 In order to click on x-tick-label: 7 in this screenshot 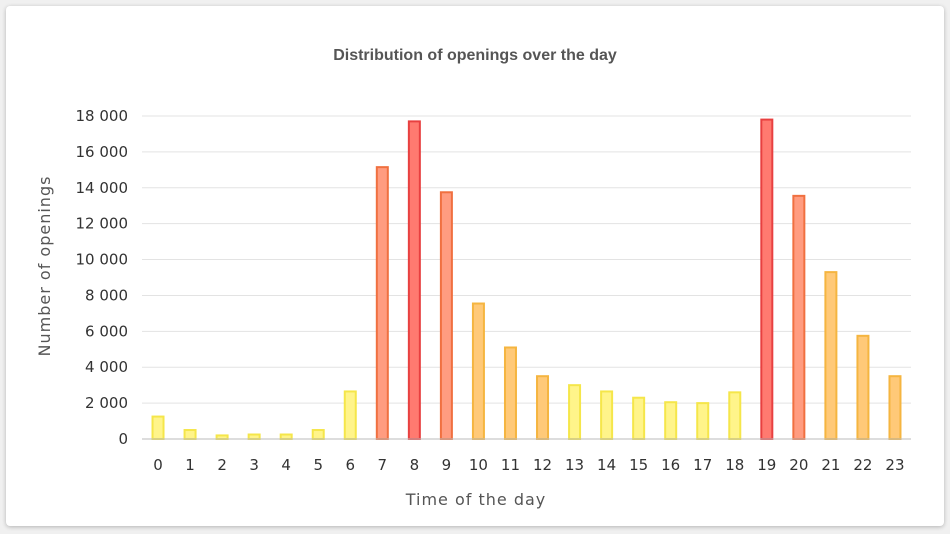, I will do `click(383, 465)`.